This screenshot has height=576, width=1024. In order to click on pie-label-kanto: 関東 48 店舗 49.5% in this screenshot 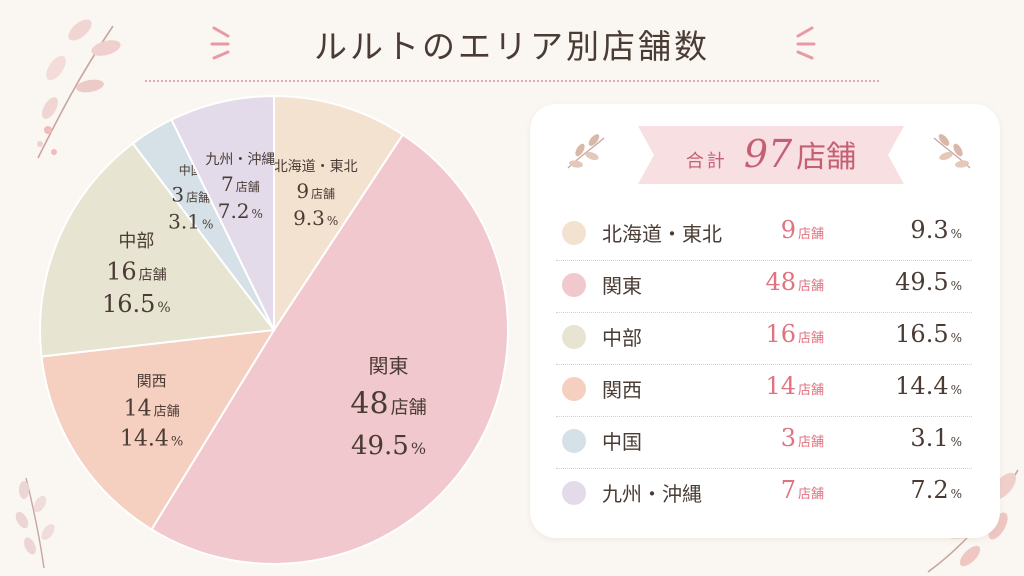, I will do `click(388, 407)`.